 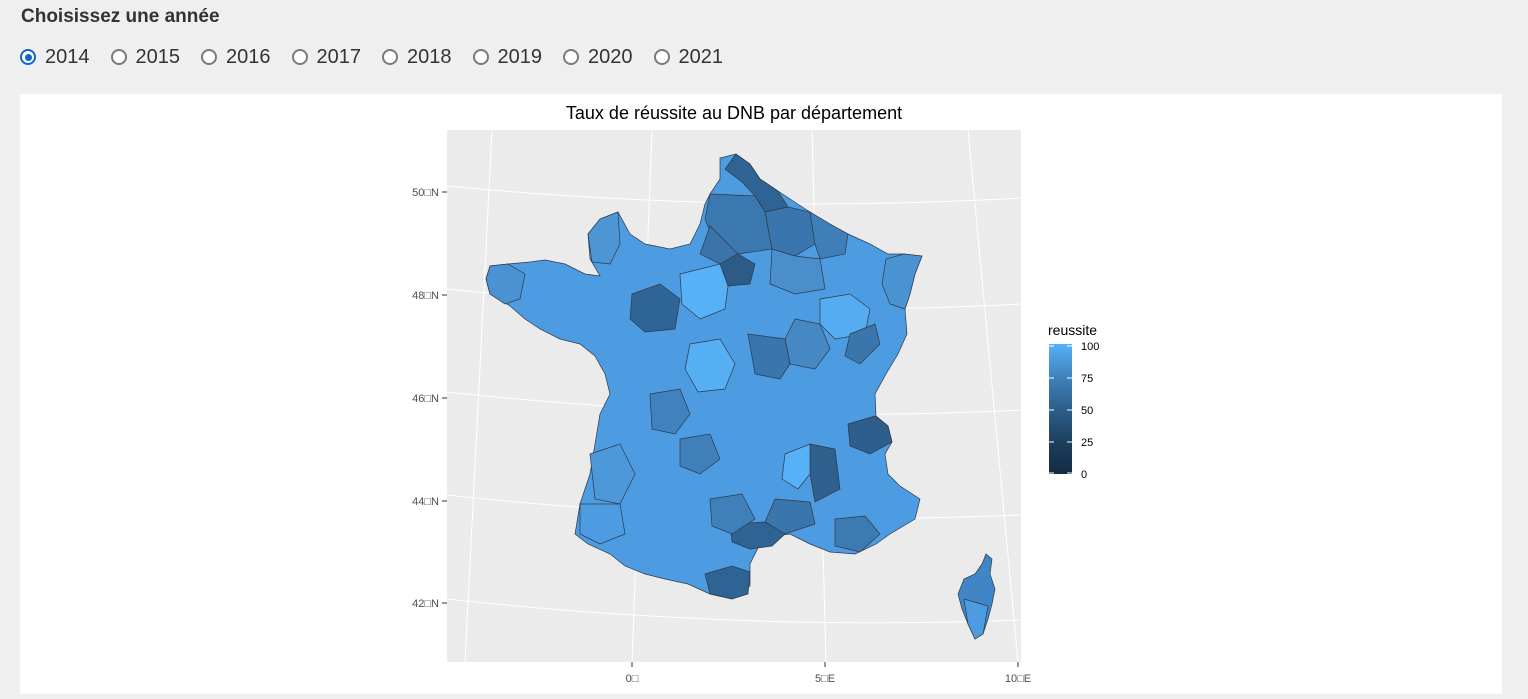 What do you see at coordinates (602, 524) in the screenshot?
I see `dept-landes` at bounding box center [602, 524].